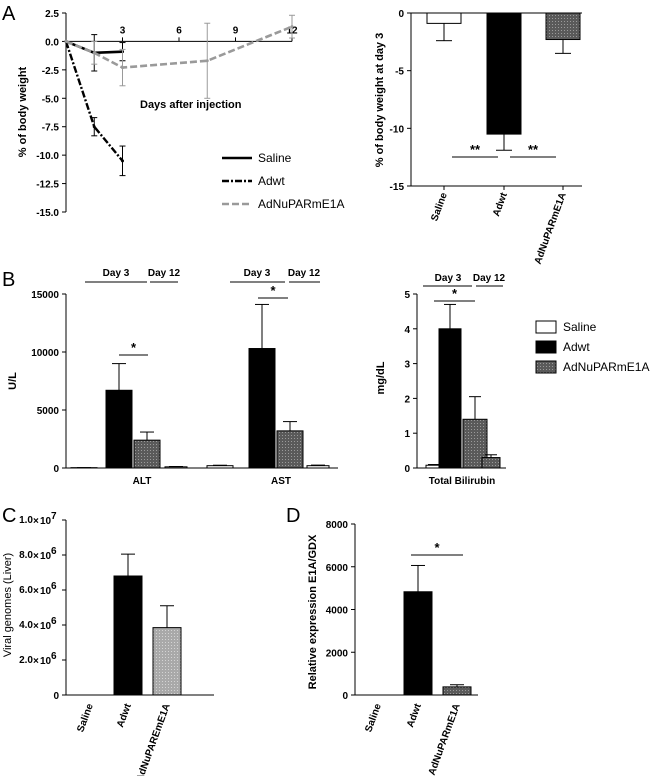 The image size is (650, 776). I want to click on x-tick-label: 3, so click(123, 30).